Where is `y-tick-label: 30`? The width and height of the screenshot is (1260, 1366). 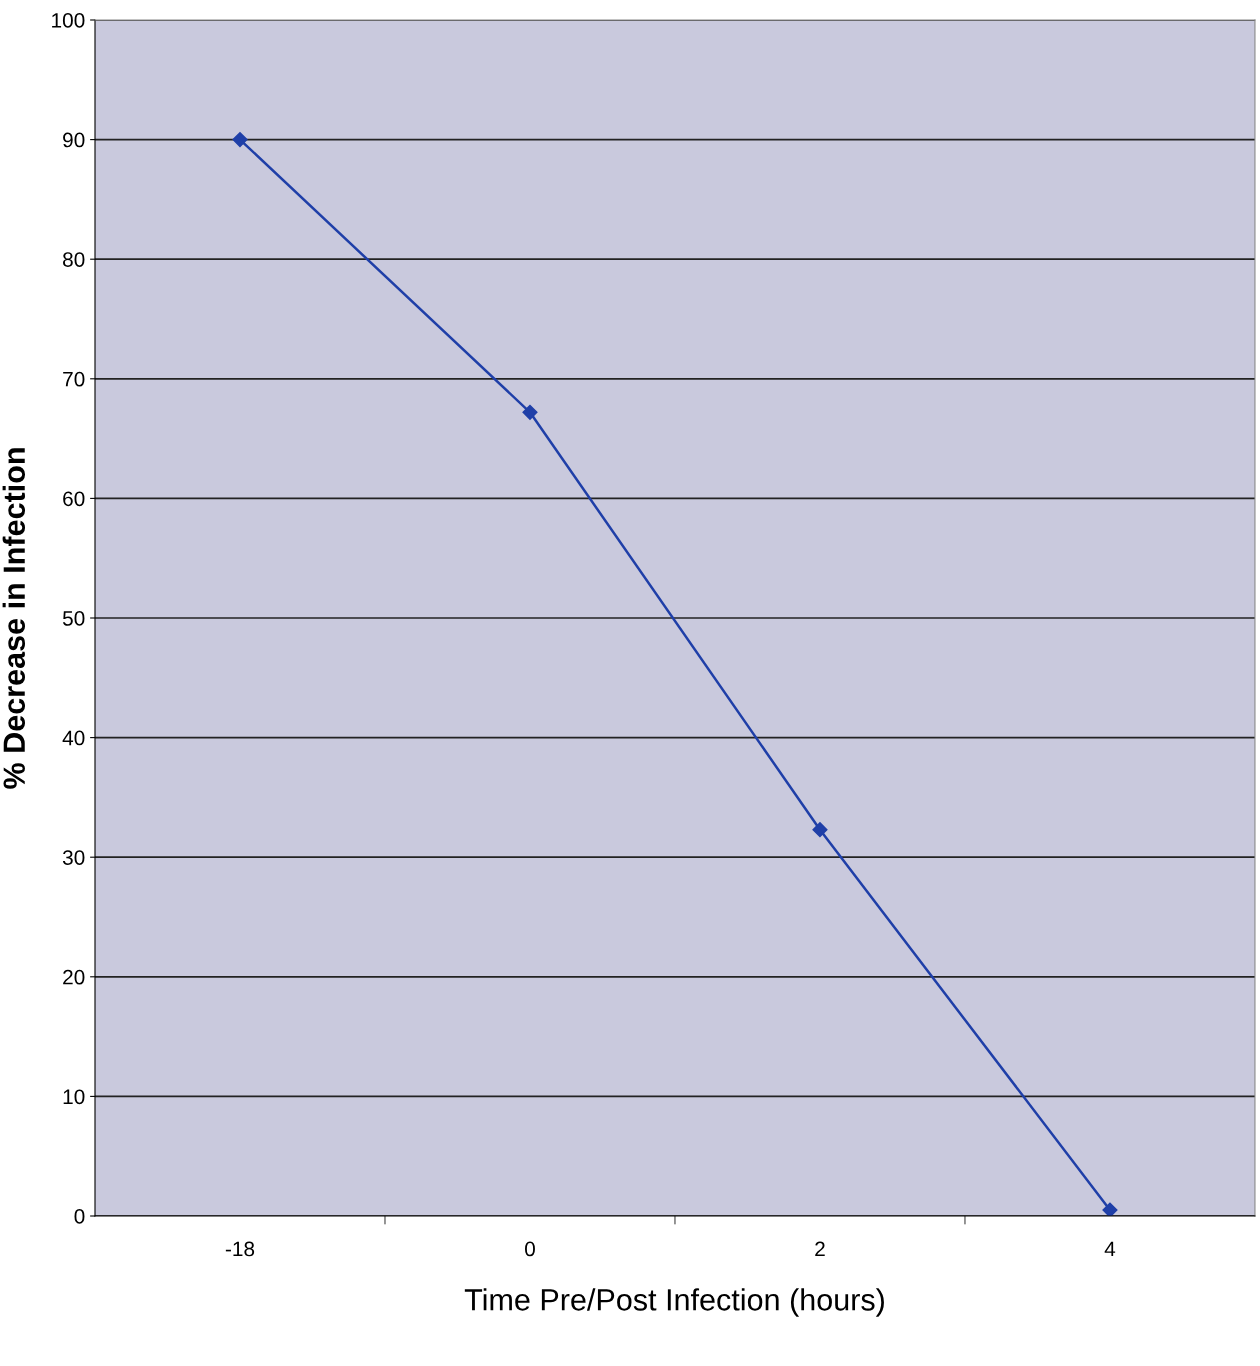
y-tick-label: 30 is located at coordinates (73, 857).